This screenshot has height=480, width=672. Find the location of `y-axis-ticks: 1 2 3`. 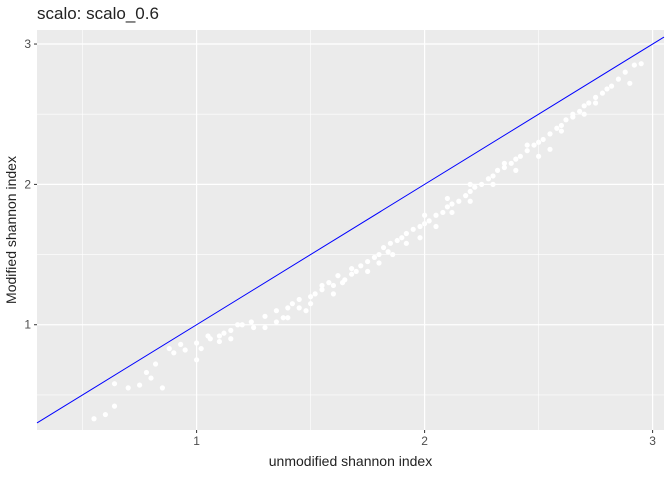

y-axis-ticks: 1 2 3 is located at coordinates (30, 184).